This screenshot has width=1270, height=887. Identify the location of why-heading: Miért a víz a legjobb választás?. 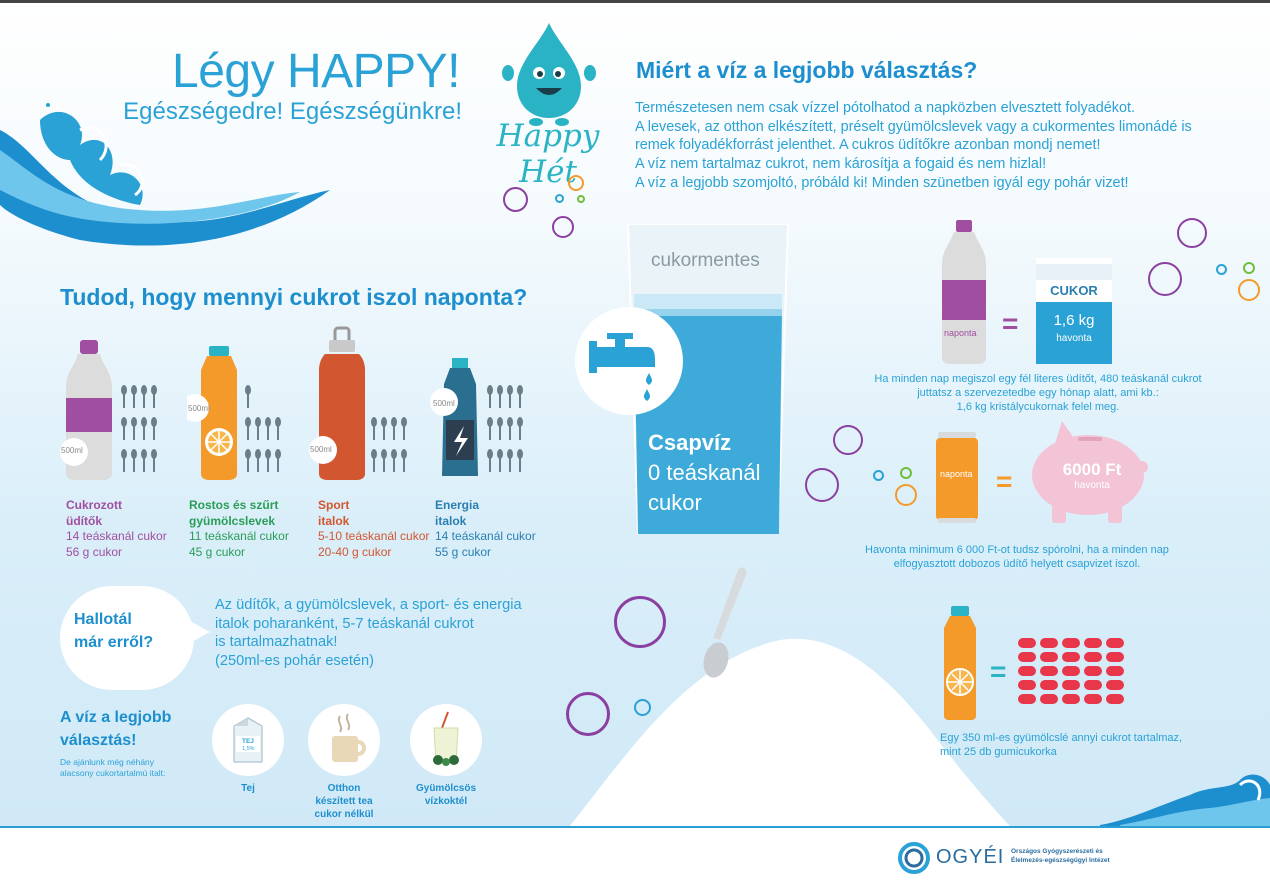
(807, 70).